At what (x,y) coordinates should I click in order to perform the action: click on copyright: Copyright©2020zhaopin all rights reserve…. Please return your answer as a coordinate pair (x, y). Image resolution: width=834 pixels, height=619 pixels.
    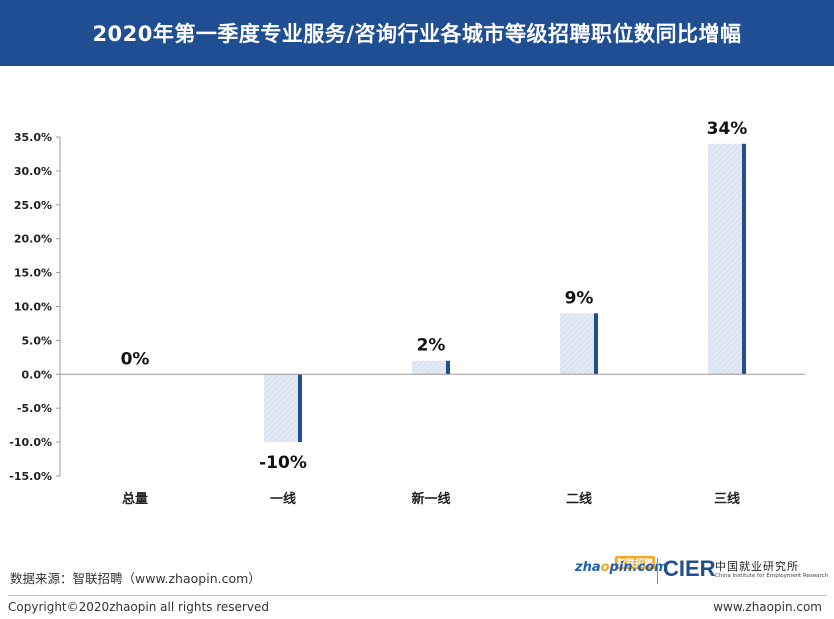
    Looking at the image, I should click on (138, 607).